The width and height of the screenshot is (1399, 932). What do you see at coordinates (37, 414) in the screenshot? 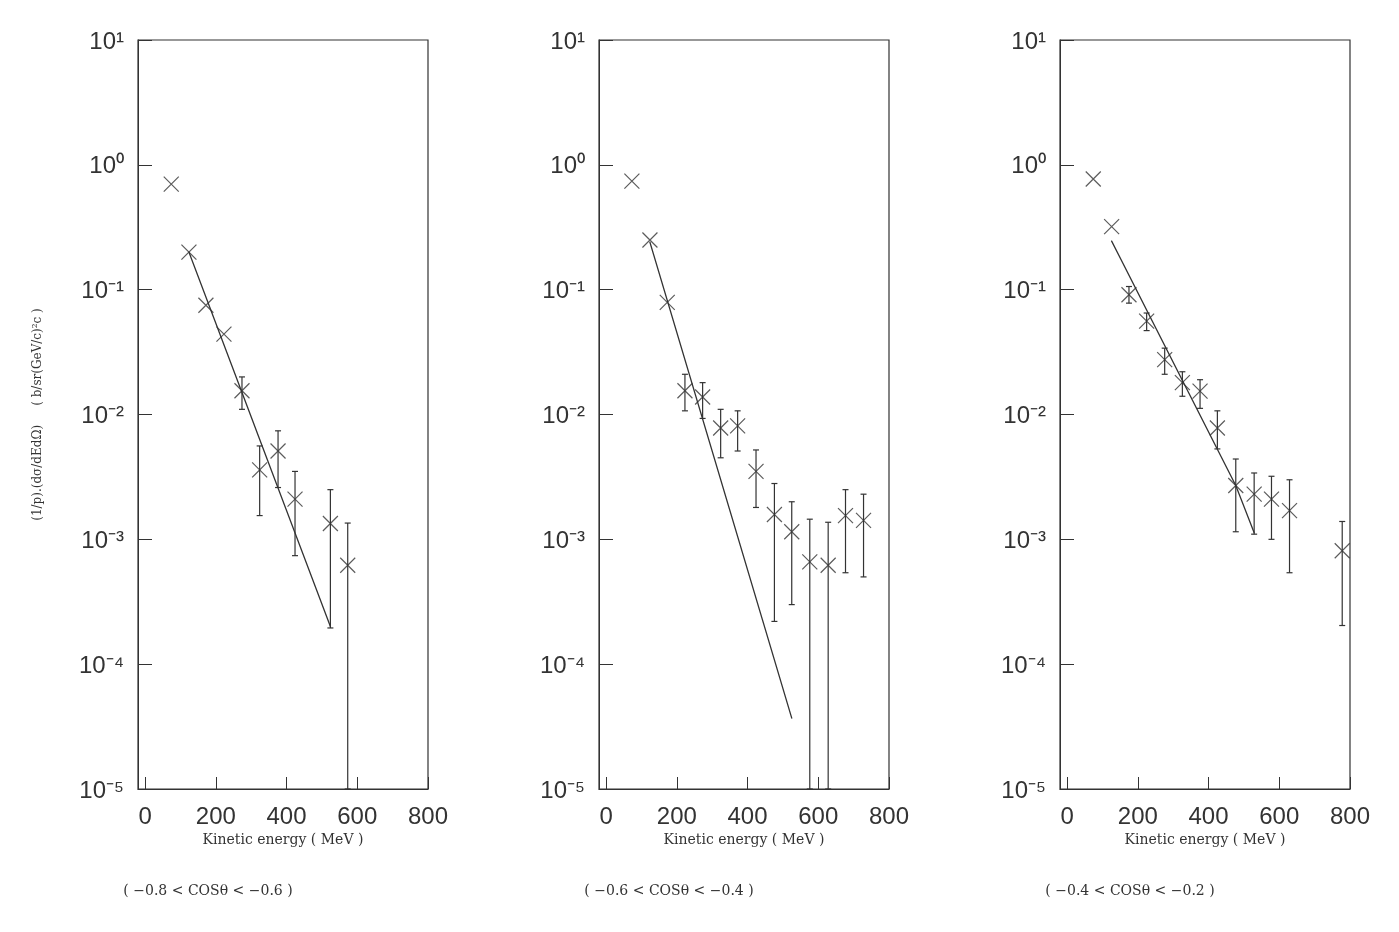
I see `y-axis-title: (1/p).(dσ/dEdΩ) ( b/sr(GeV/c)²c )` at bounding box center [37, 414].